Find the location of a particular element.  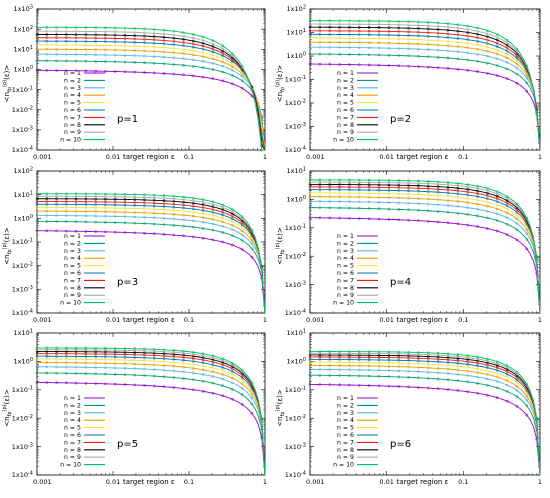

x-axis-label: target region ε is located at coordinates (423, 157).